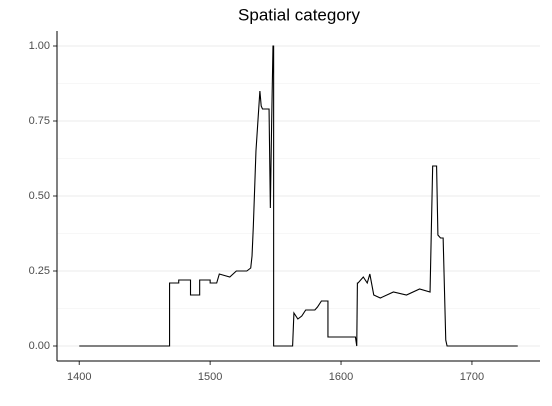 The image size is (552, 406). I want to click on y-tick-label: 1.00, so click(39, 46).